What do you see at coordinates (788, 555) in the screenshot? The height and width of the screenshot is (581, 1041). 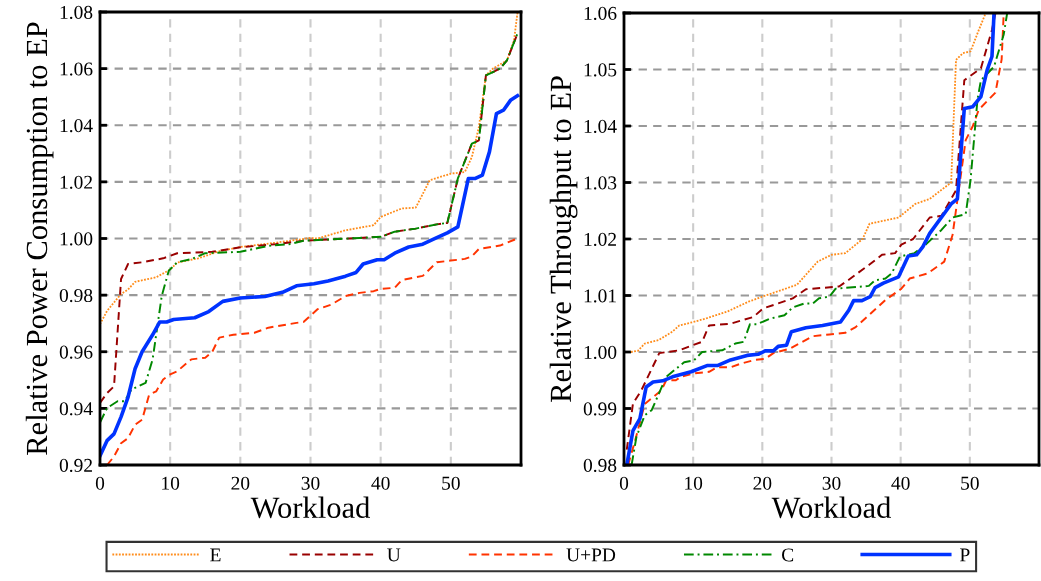 I see `legend-label: C` at bounding box center [788, 555].